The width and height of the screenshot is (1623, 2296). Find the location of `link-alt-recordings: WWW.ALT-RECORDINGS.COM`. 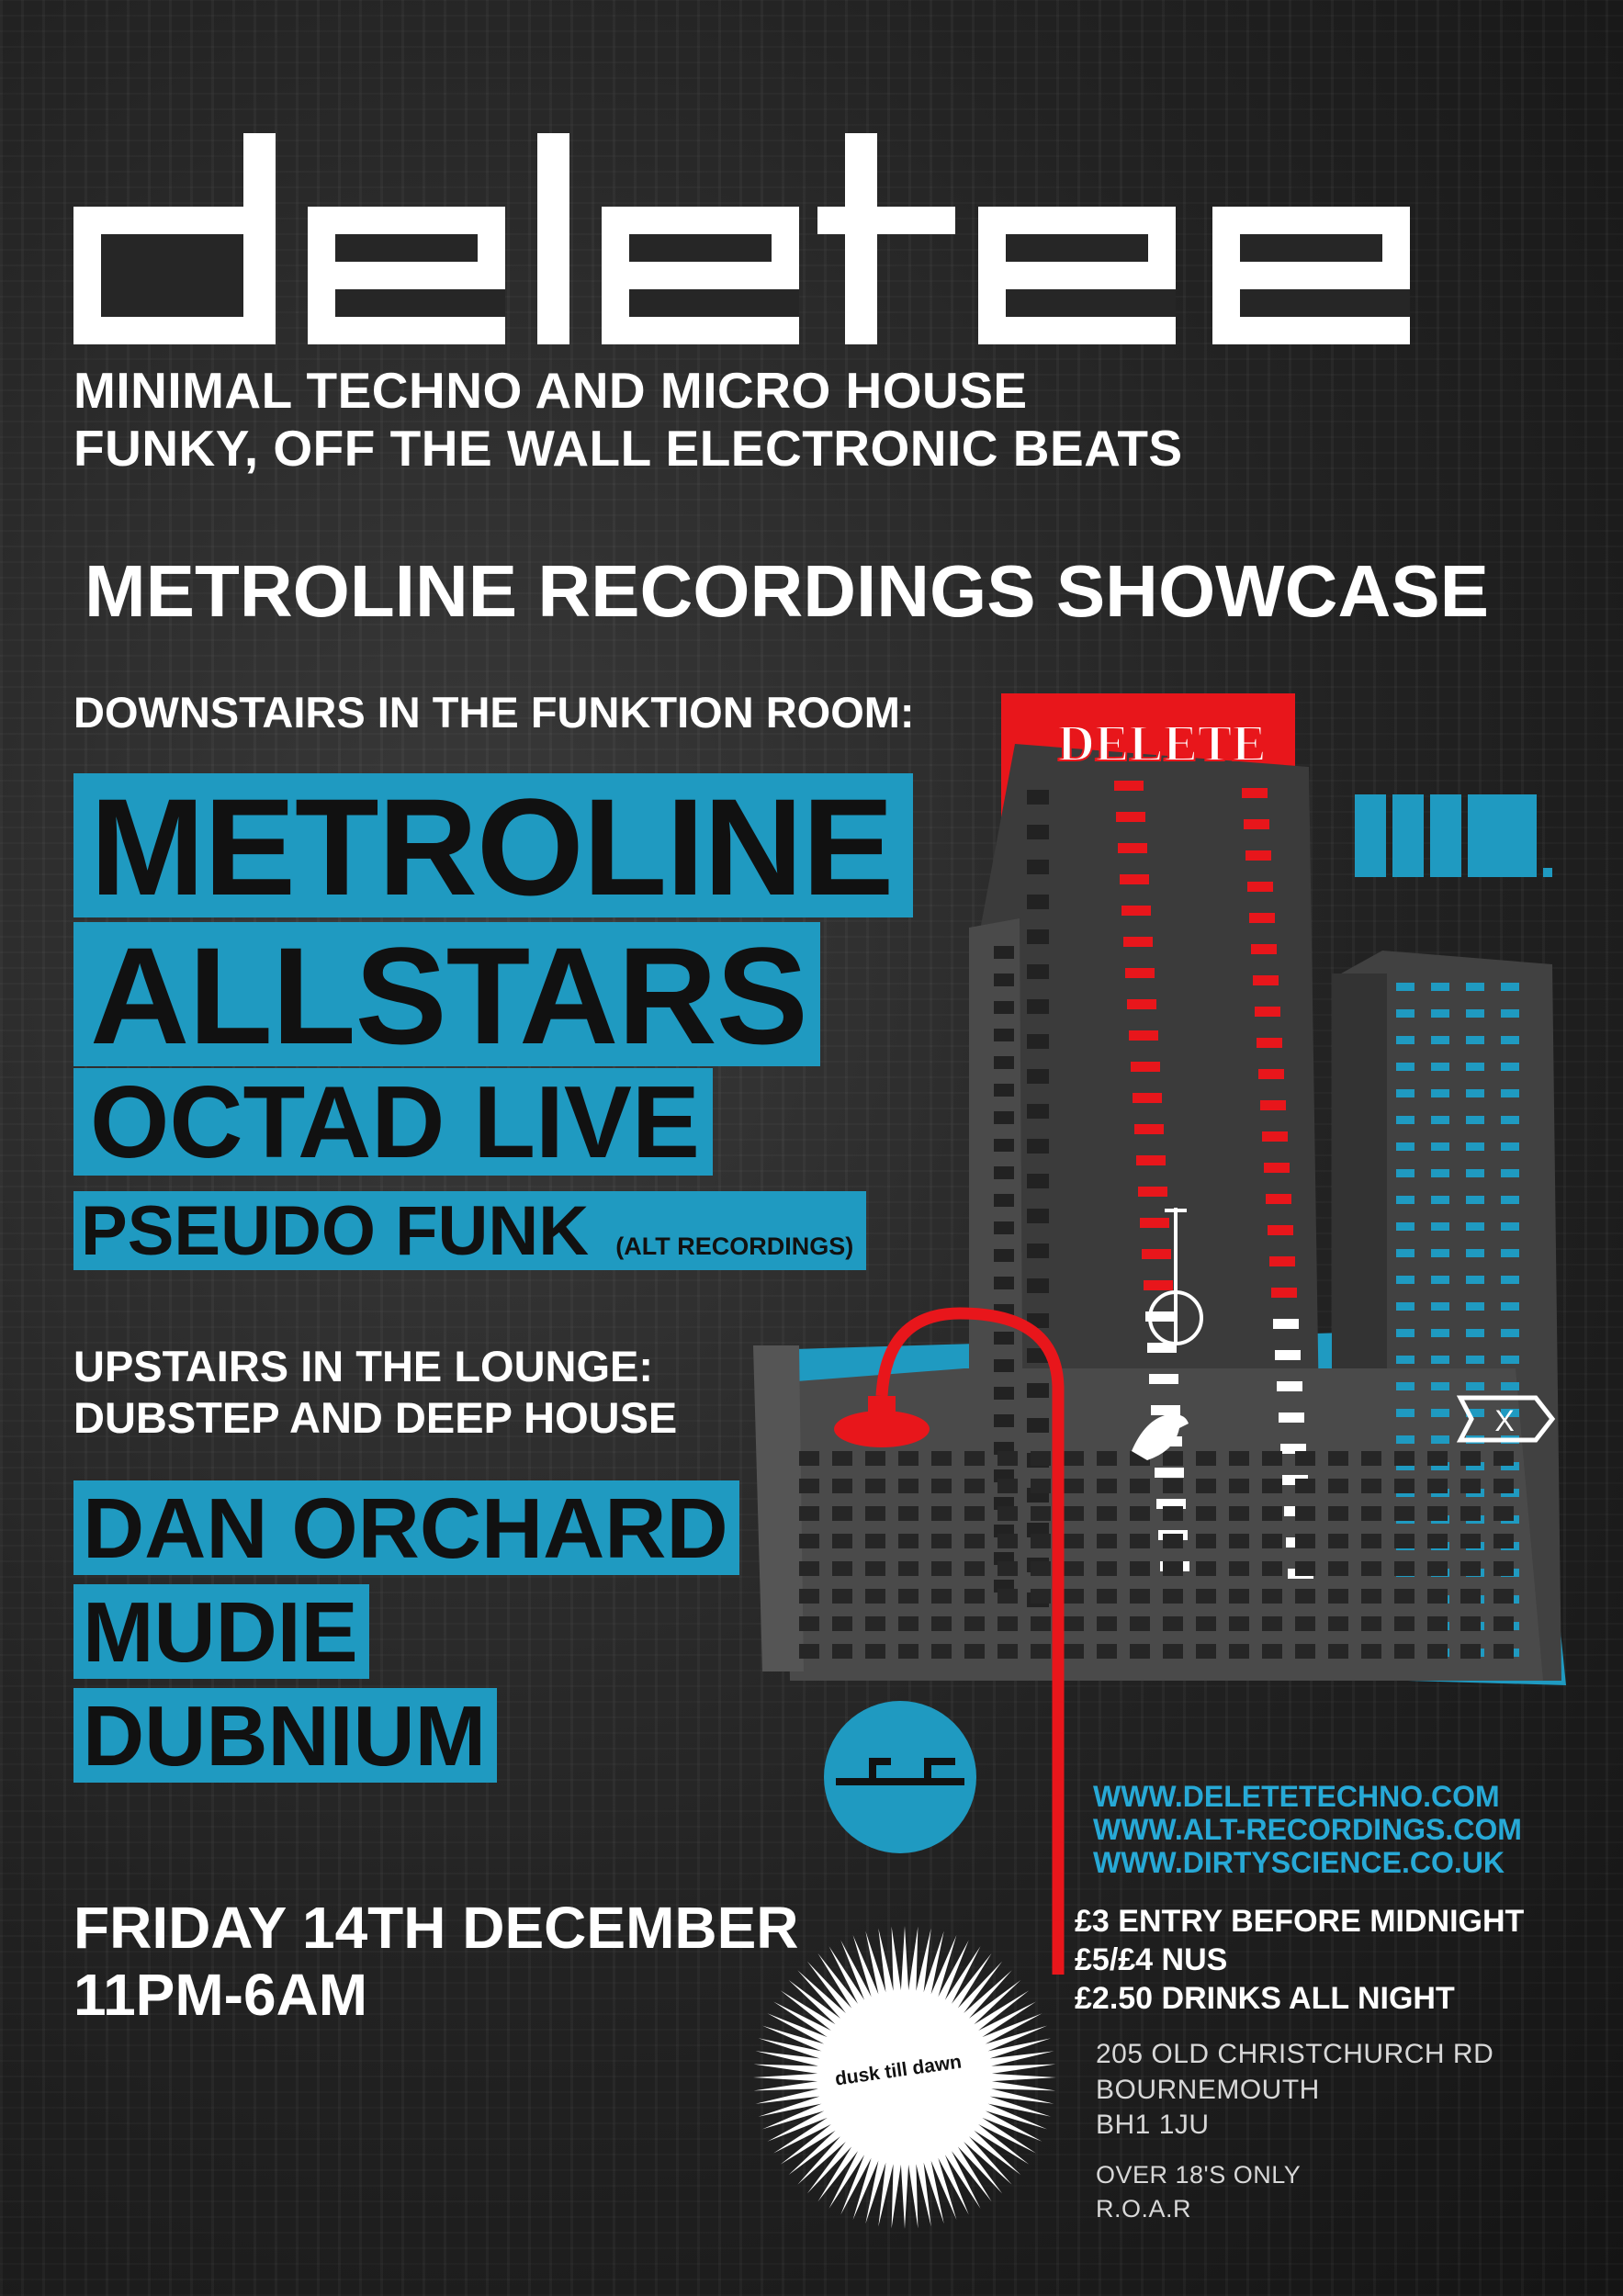

link-alt-recordings: WWW.ALT-RECORDINGS.COM is located at coordinates (1307, 1829).